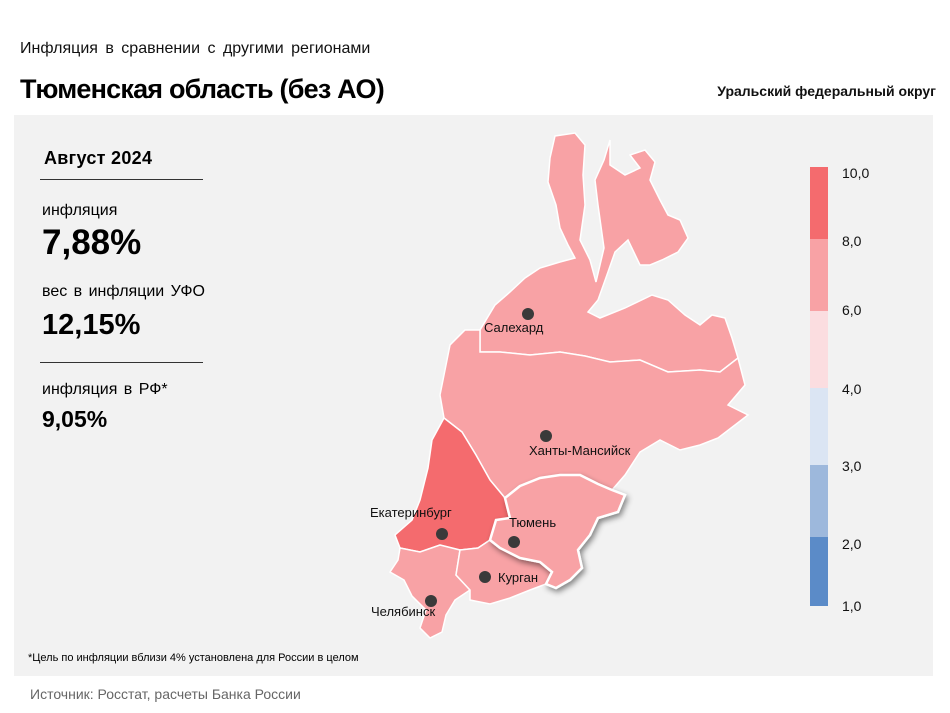 The width and height of the screenshot is (950, 713). I want to click on inflation-label: инфляция, so click(80, 210).